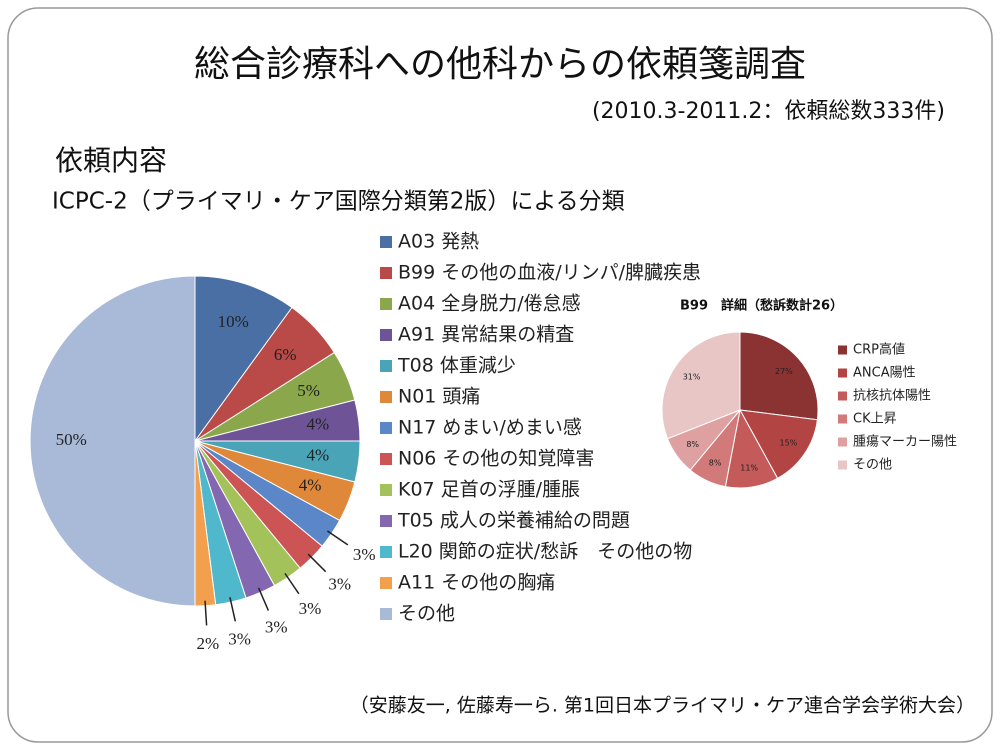 This screenshot has width=1000, height=754. What do you see at coordinates (784, 371) in the screenshot?
I see `data-label: 27%` at bounding box center [784, 371].